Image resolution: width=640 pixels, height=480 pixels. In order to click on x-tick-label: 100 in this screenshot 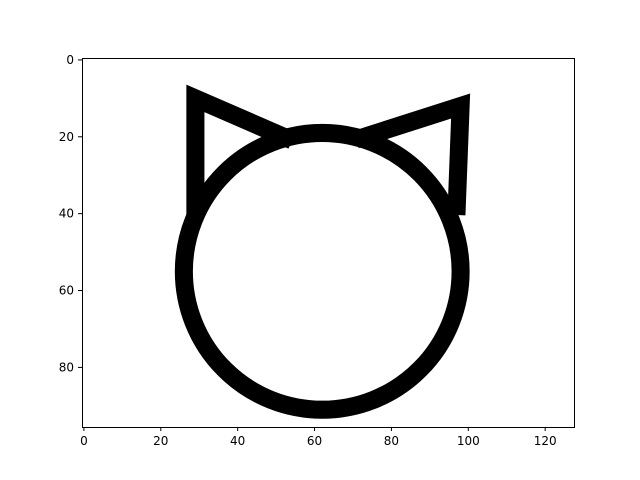, I will do `click(468, 441)`.